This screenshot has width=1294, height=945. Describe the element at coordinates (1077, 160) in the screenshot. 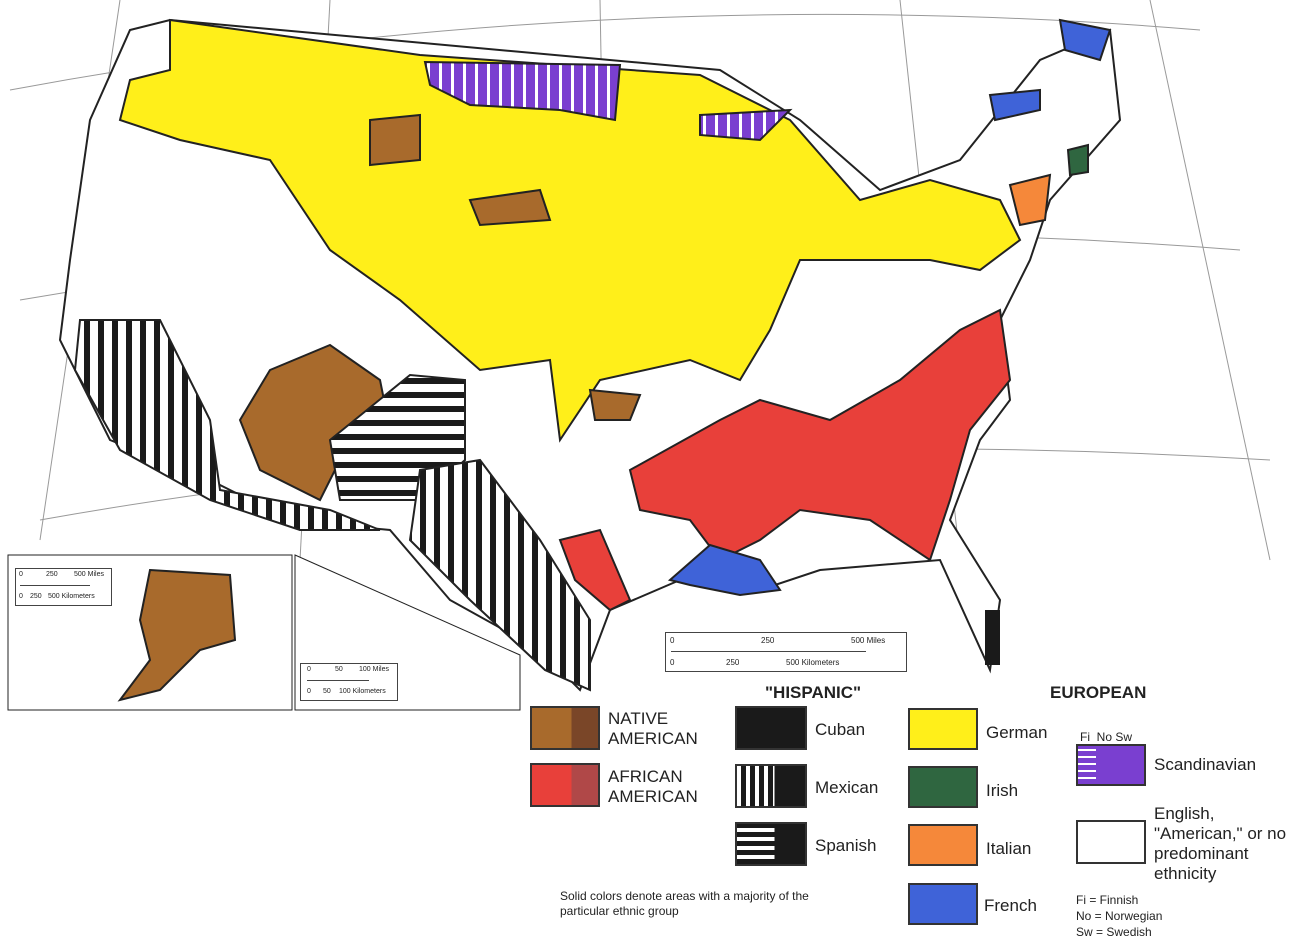

I see `region-irish` at that location.